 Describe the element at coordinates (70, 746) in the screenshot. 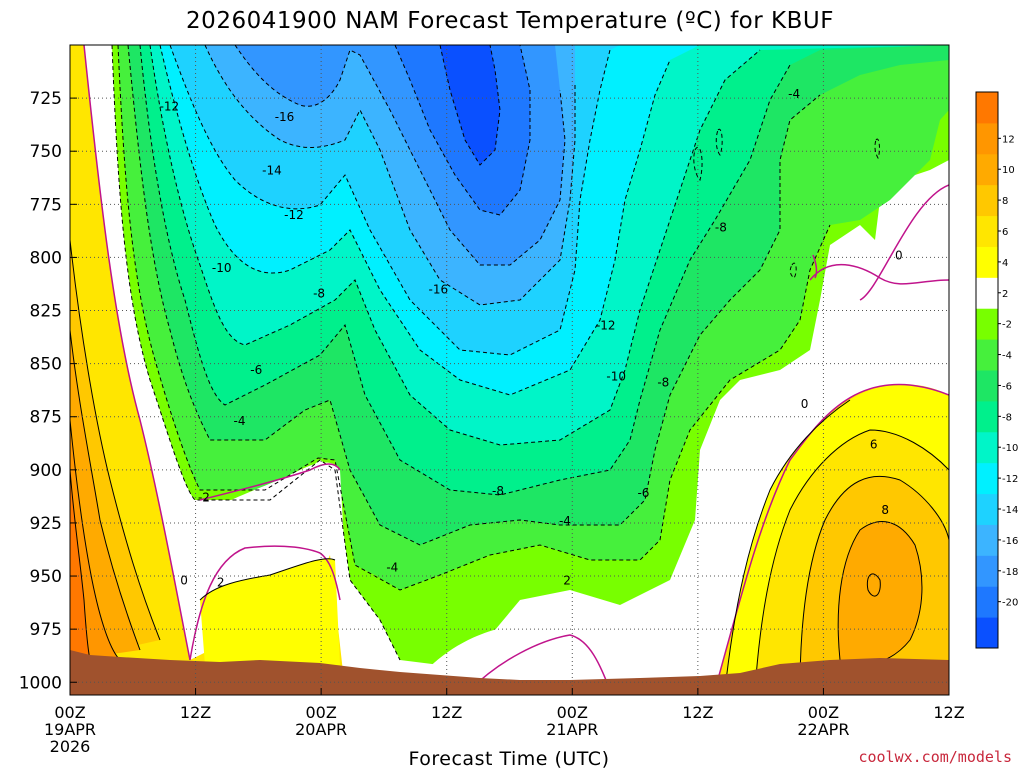

I see `x-tick-year: 2026` at that location.